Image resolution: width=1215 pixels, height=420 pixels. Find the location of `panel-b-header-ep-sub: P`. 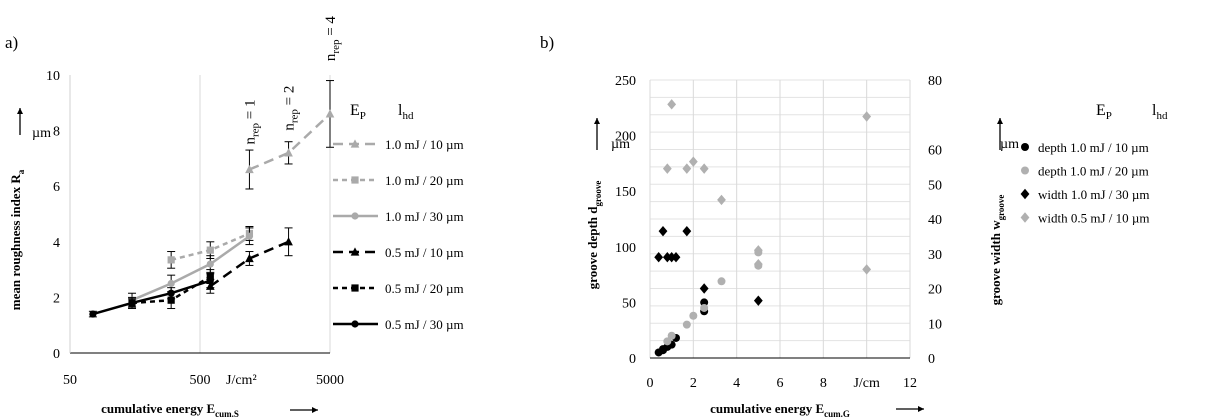

panel-b-header-ep-sub: P is located at coordinates (1109, 116).